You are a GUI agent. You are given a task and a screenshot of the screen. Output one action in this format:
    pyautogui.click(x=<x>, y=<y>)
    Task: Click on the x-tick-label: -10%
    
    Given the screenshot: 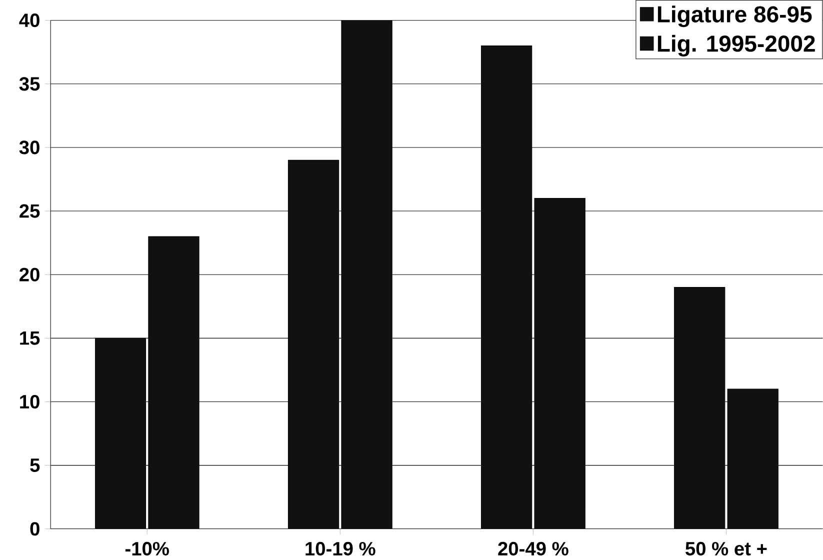 What is the action you would take?
    pyautogui.click(x=147, y=549)
    